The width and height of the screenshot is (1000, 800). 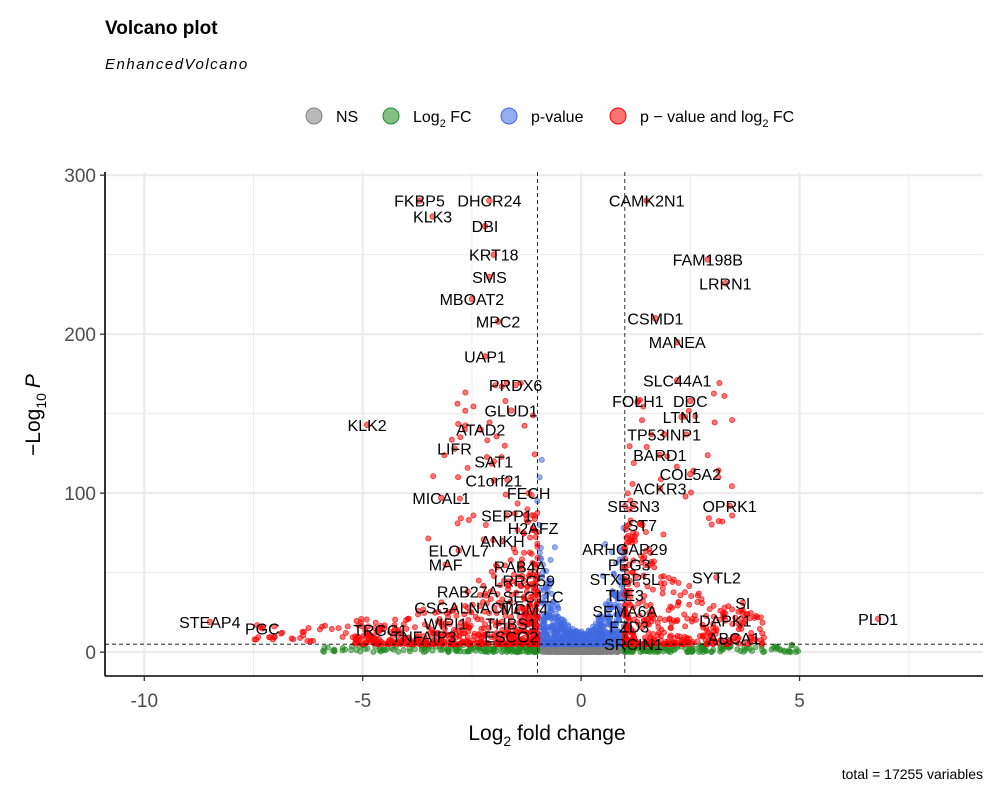 I want to click on gene-label: PLD1, so click(x=878, y=620).